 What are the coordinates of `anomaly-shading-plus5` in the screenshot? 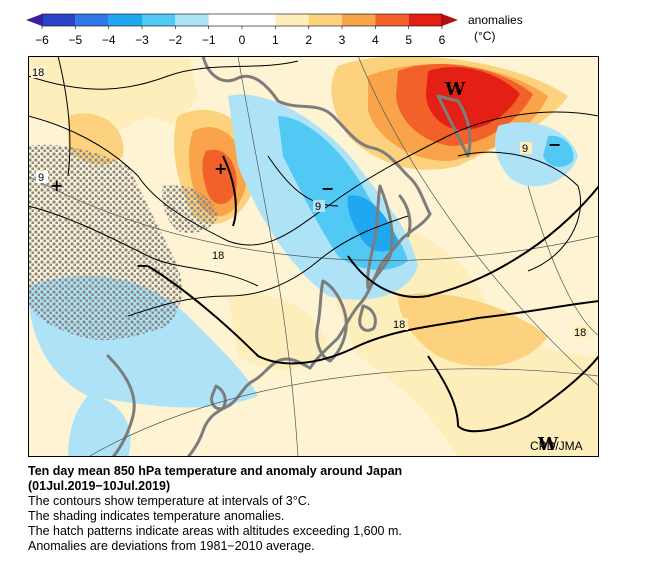 It's located at (473, 99).